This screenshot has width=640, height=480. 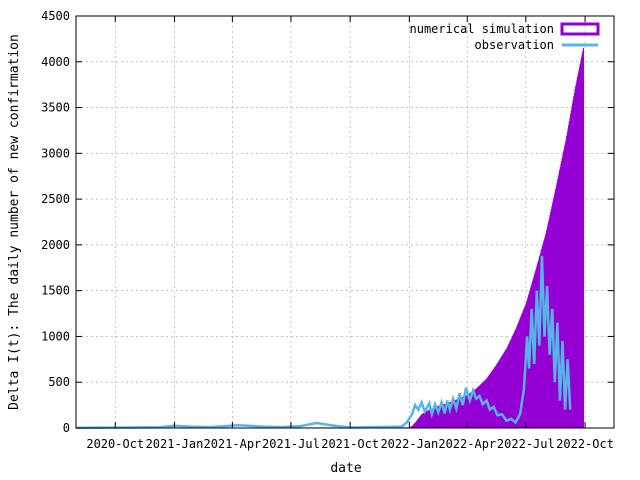 I want to click on y-tick-labels: 0 500 1000 1500 2000 2500 3000 3500 4000 4500, so click(x=55, y=222).